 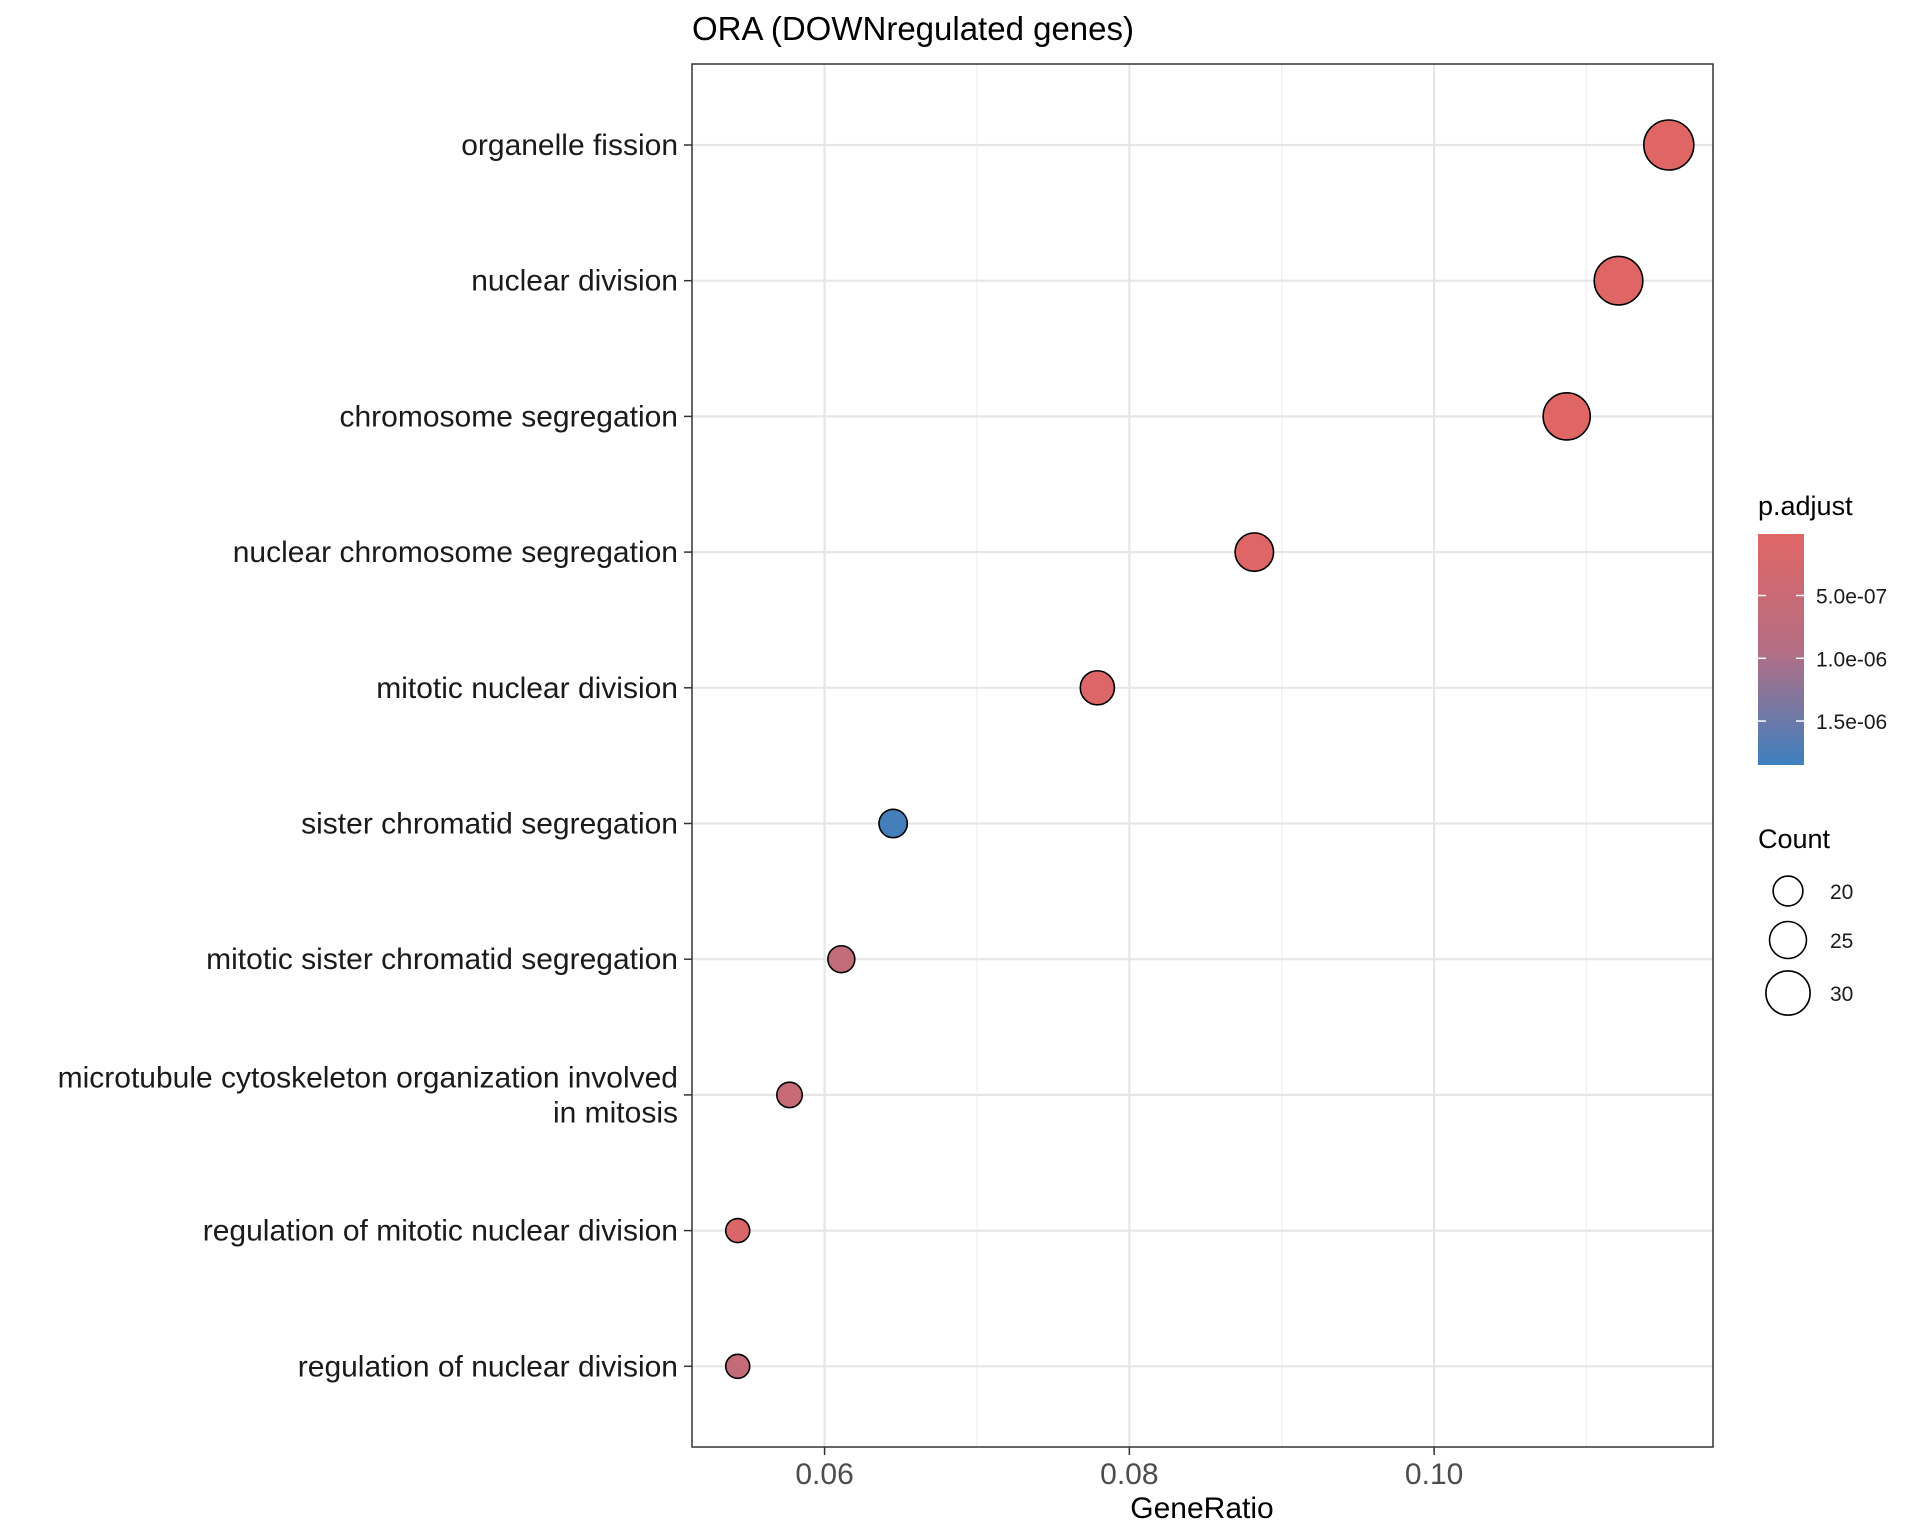 I want to click on count-legend-label: 25, so click(x=1841, y=941).